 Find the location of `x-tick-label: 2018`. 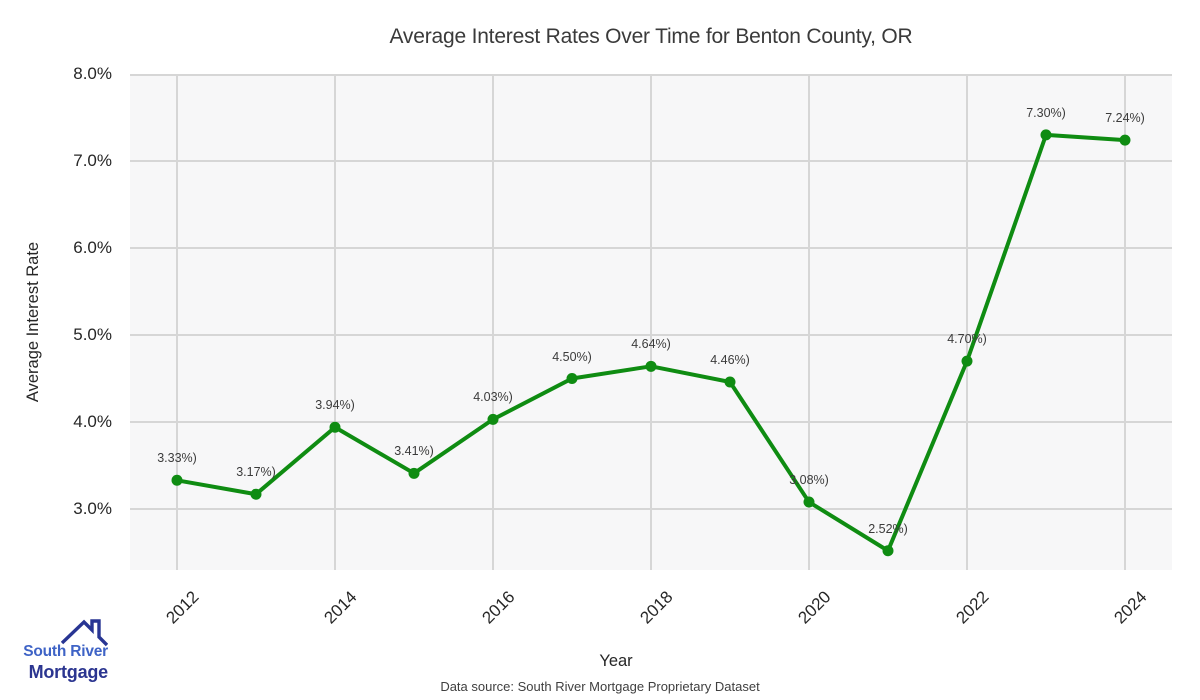

x-tick-label: 2018 is located at coordinates (656, 607).